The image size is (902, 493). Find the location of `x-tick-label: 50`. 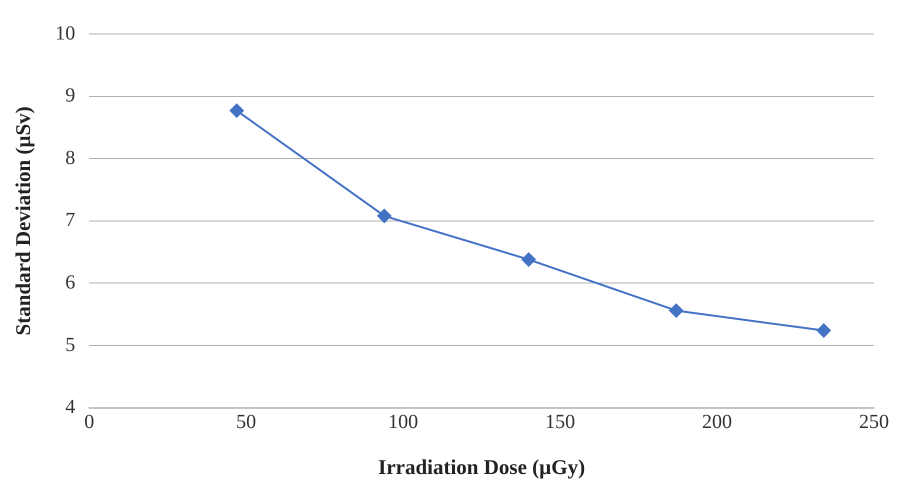

x-tick-label: 50 is located at coordinates (246, 422).